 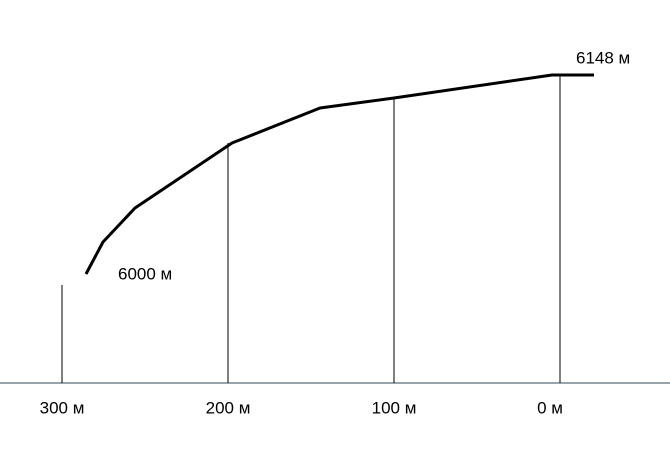 I want to click on summit-label: 6148 м, so click(x=603, y=57).